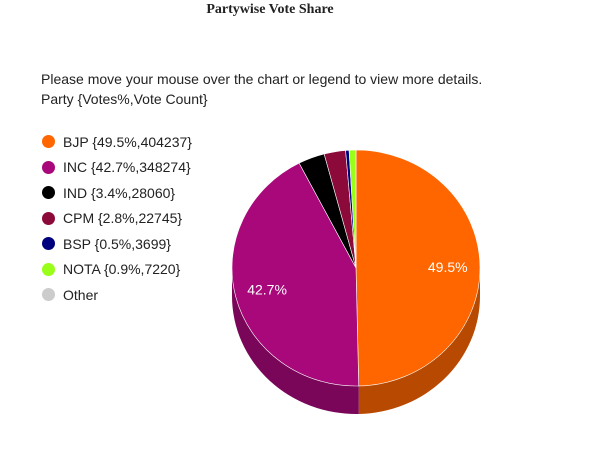  Describe the element at coordinates (48, 295) in the screenshot. I see `legend-dot-other` at that location.